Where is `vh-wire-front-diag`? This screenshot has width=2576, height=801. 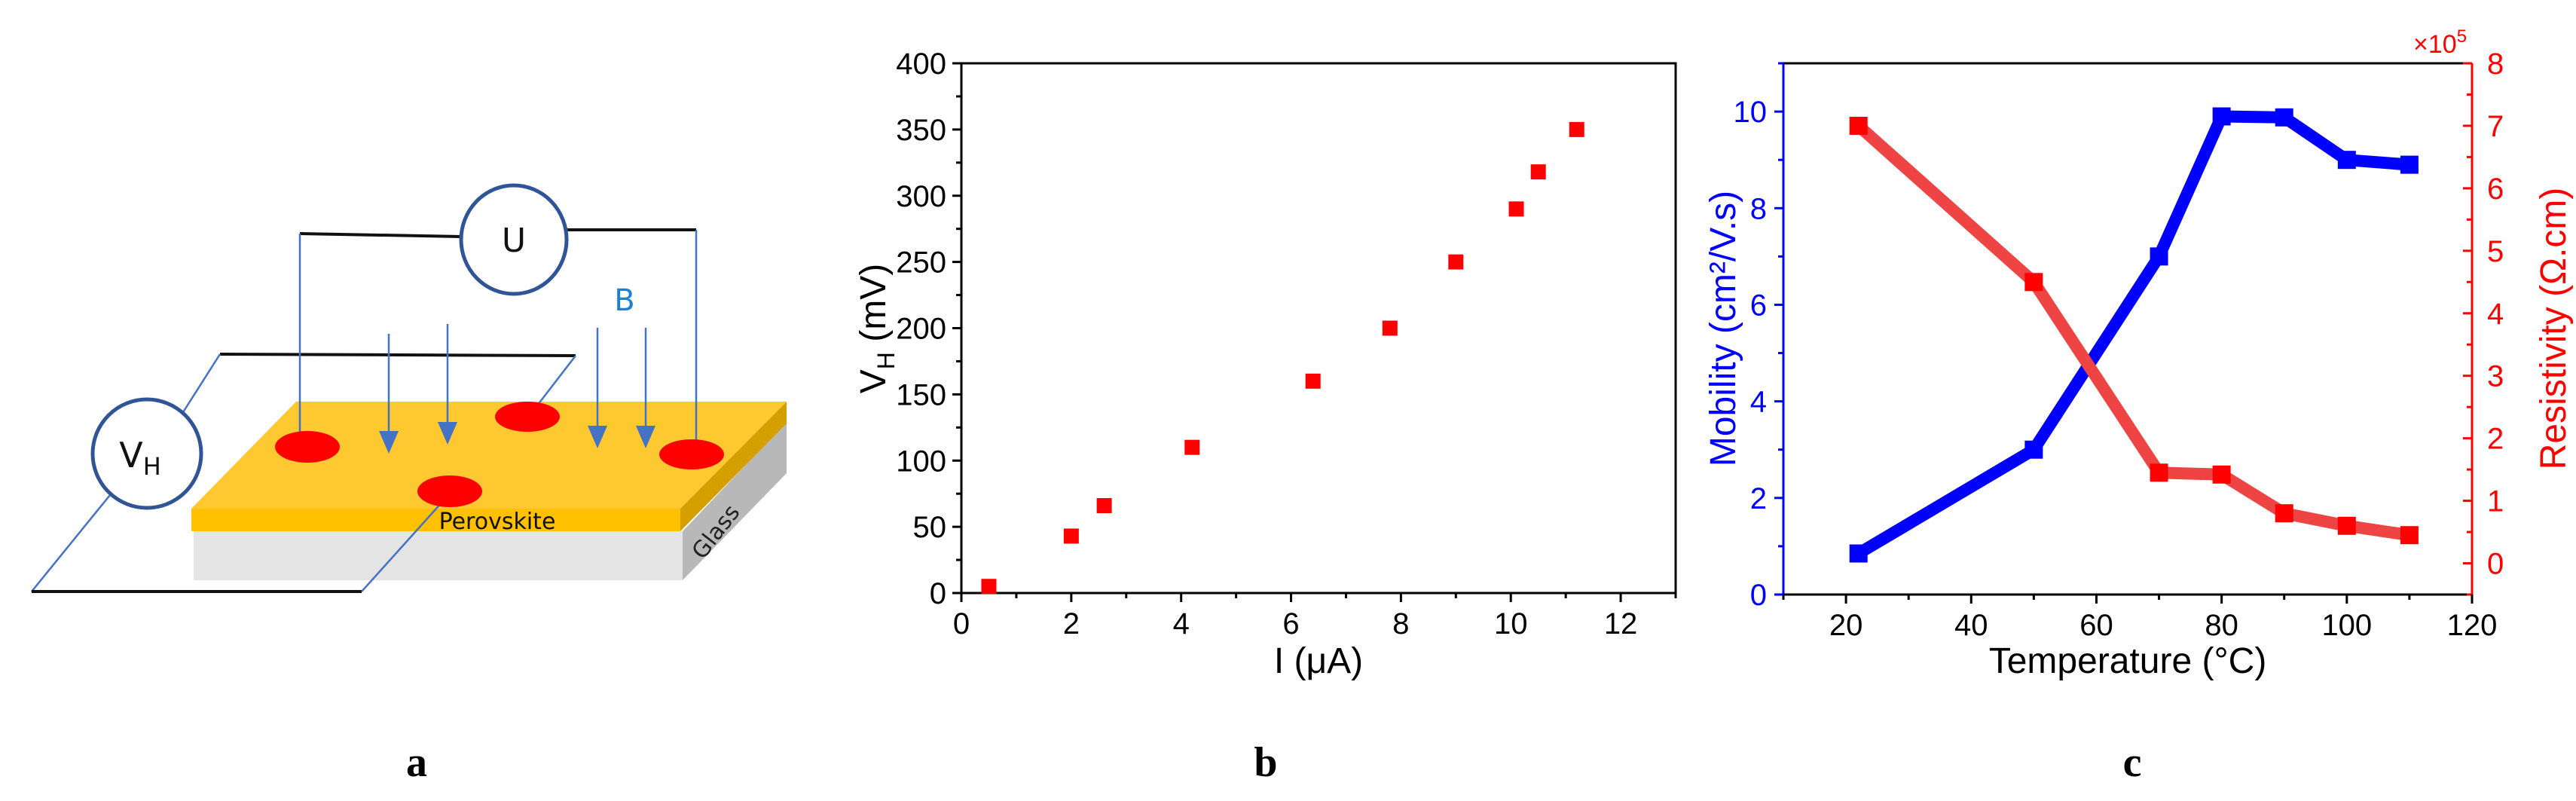 vh-wire-front-diag is located at coordinates (406, 542).